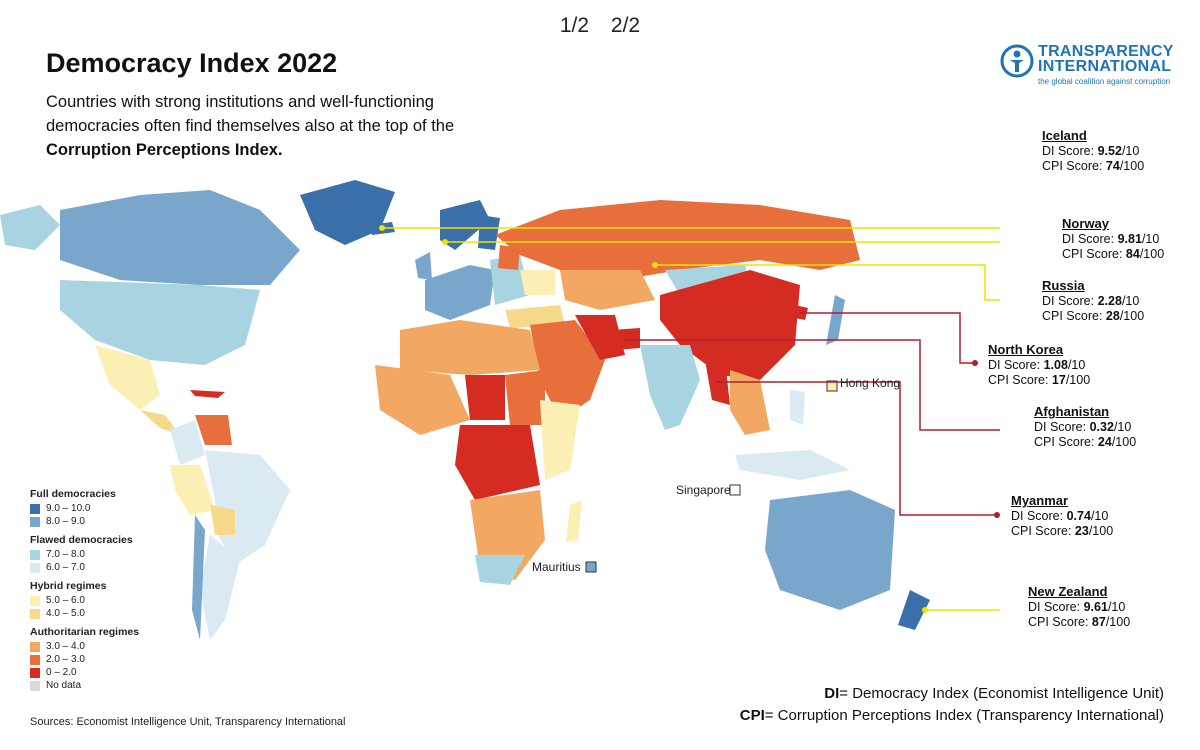 The height and width of the screenshot is (750, 1200). Describe the element at coordinates (1105, 66) in the screenshot. I see `logo-line-2: INTERNATIONAL` at that location.